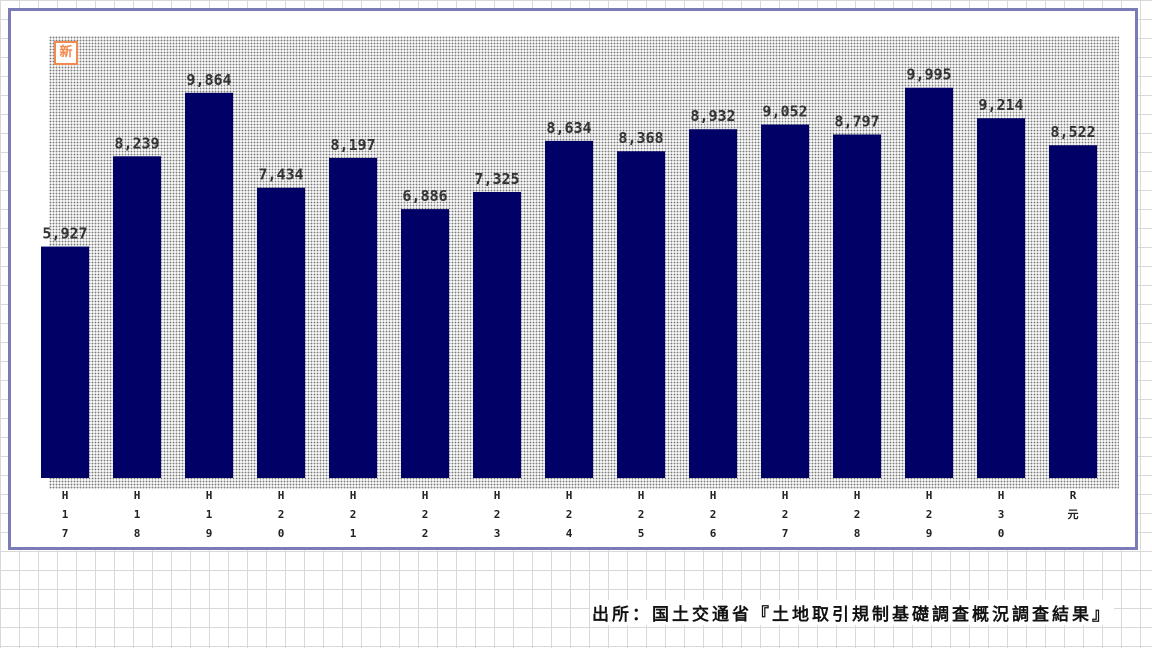 This screenshot has height=648, width=1152. What do you see at coordinates (929, 282) in the screenshot?
I see `bar-H29` at bounding box center [929, 282].